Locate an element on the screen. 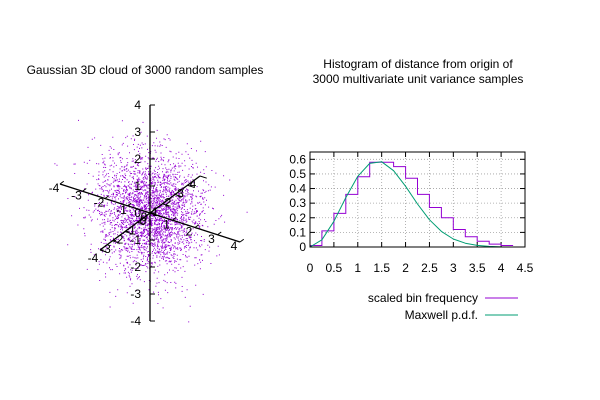  y-tick-label: 1 is located at coordinates (155, 212).